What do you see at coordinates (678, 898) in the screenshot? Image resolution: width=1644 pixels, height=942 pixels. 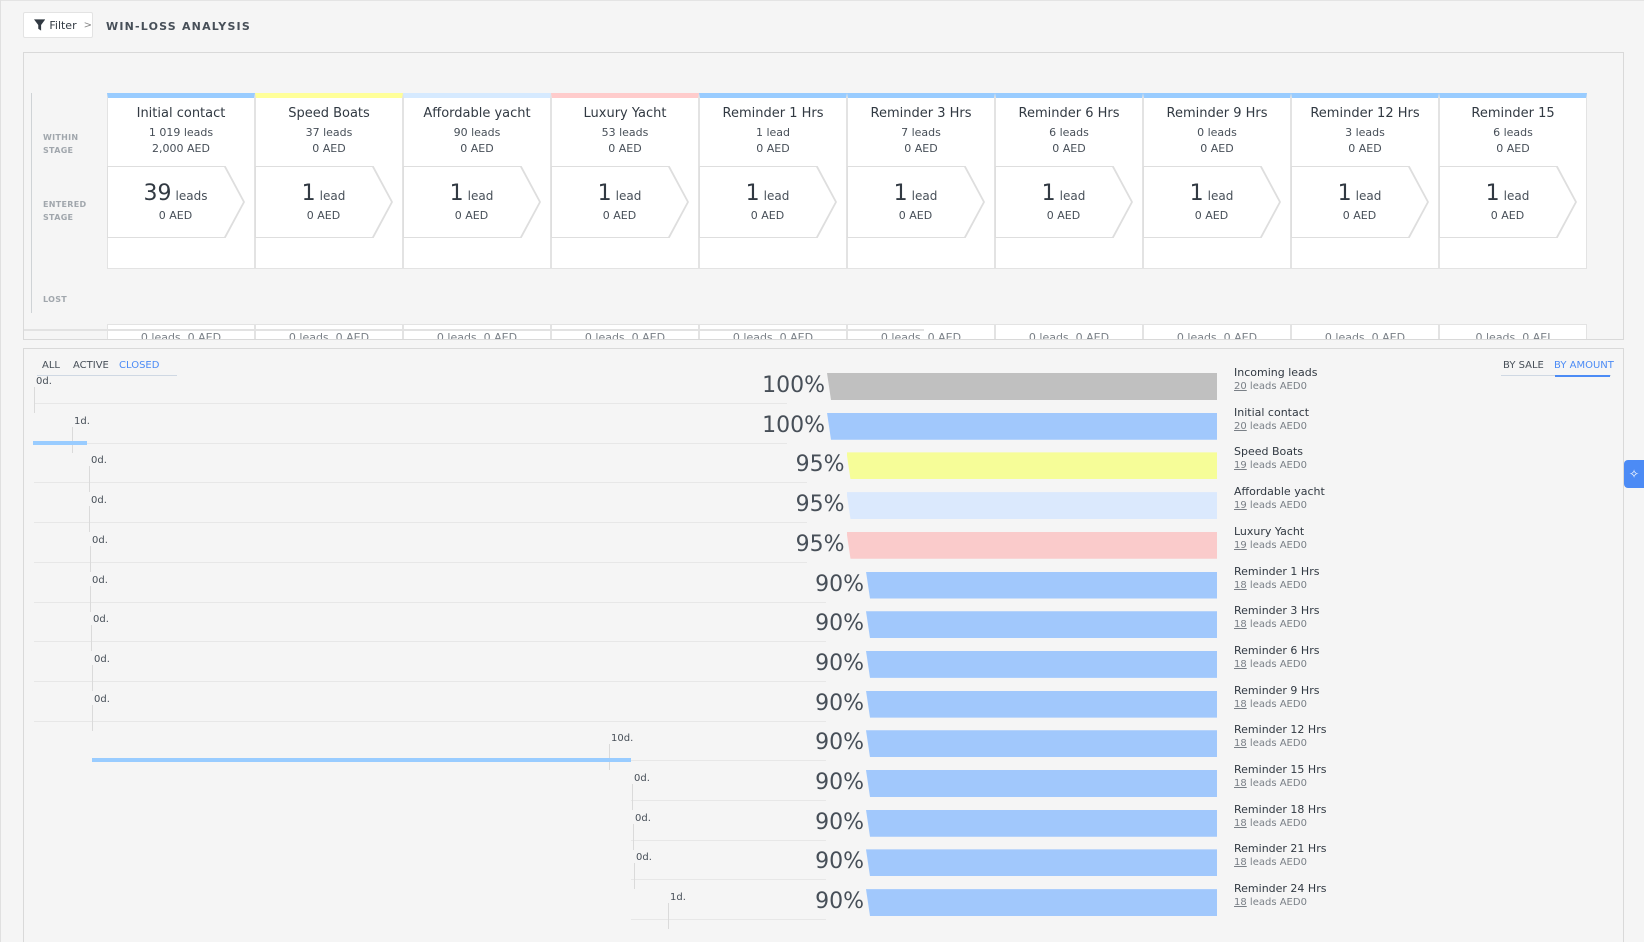 I see `stage-duration-label: 1d.` at bounding box center [678, 898].